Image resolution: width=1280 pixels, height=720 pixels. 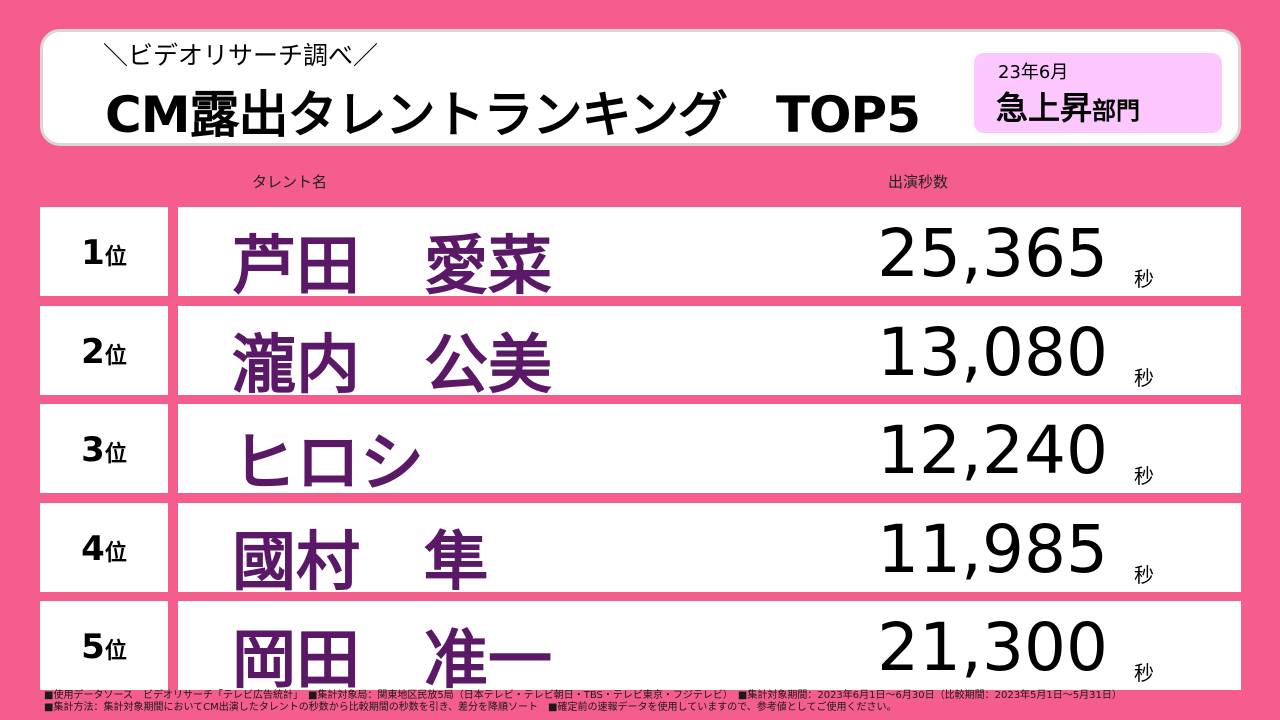 What do you see at coordinates (93, 253) in the screenshot?
I see `rank-number: 1` at bounding box center [93, 253].